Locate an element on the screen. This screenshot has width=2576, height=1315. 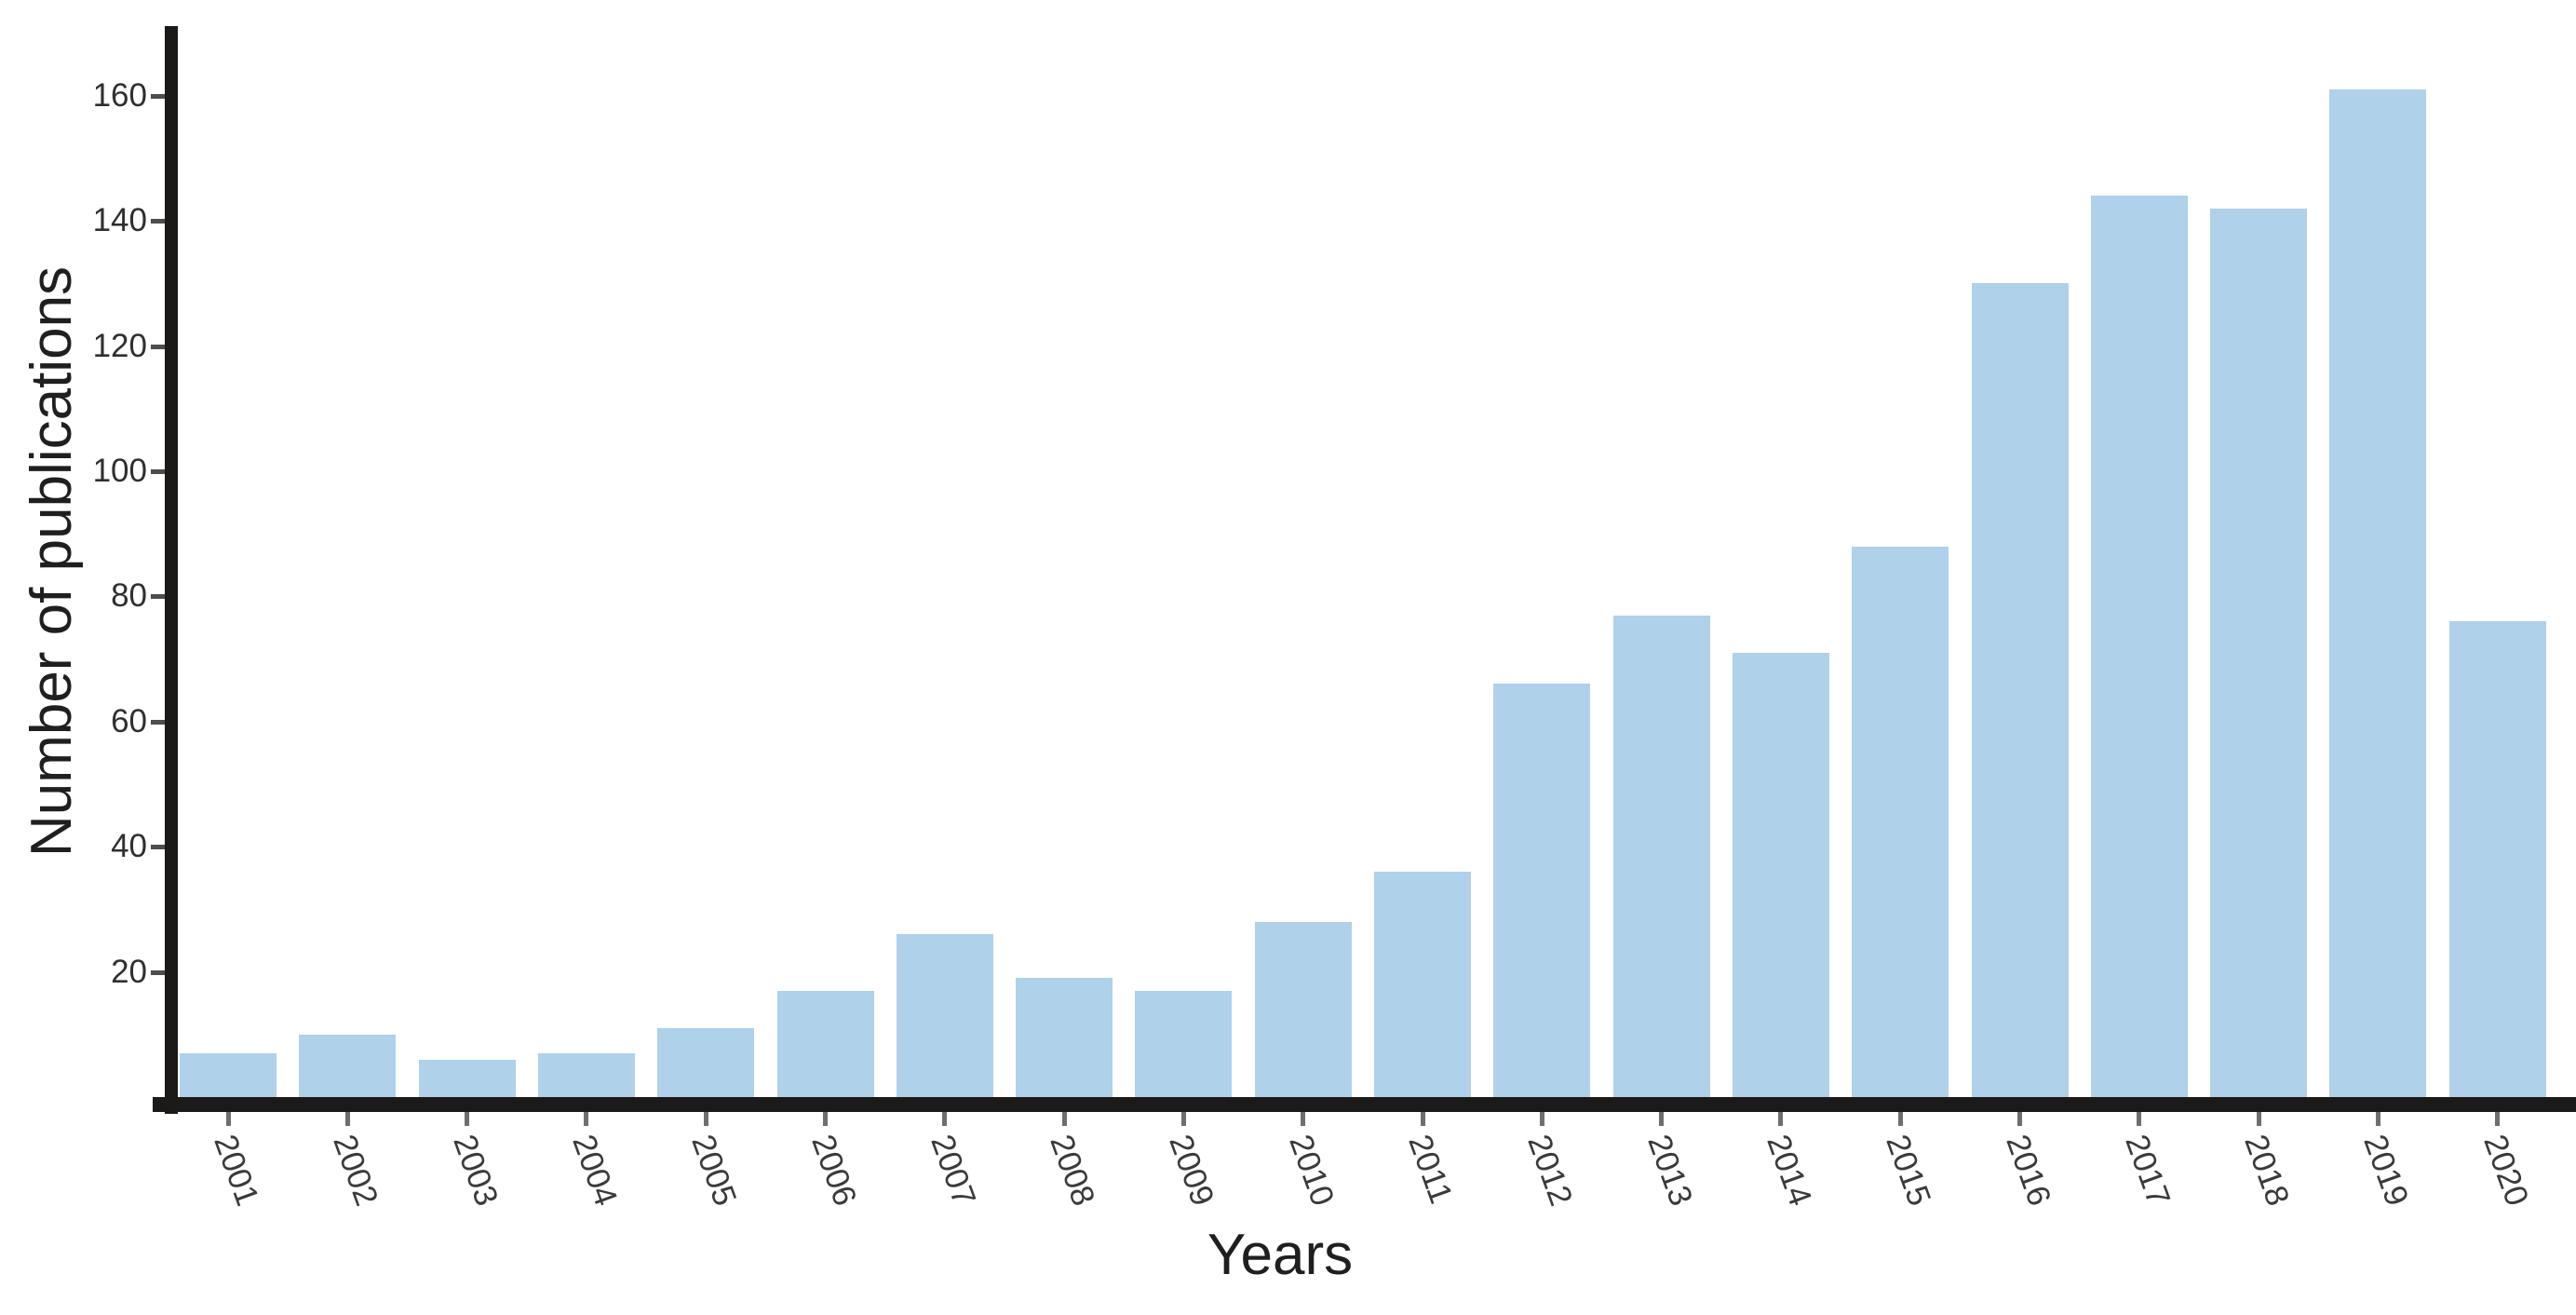
x-tick-mark-2013 is located at coordinates (1661, 1119).